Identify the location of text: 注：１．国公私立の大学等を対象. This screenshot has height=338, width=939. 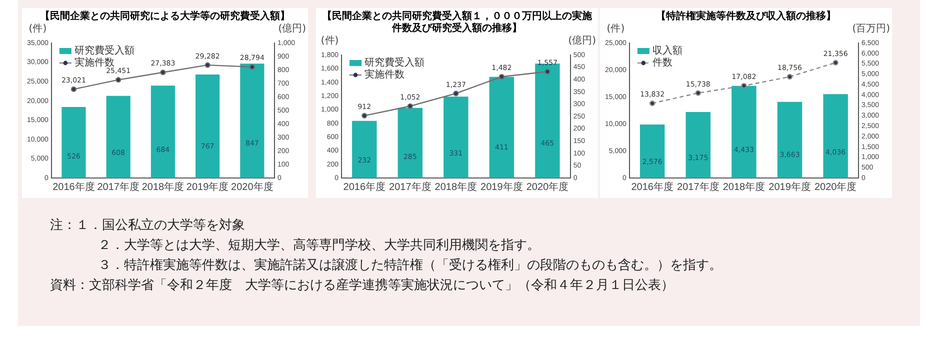
(148, 225).